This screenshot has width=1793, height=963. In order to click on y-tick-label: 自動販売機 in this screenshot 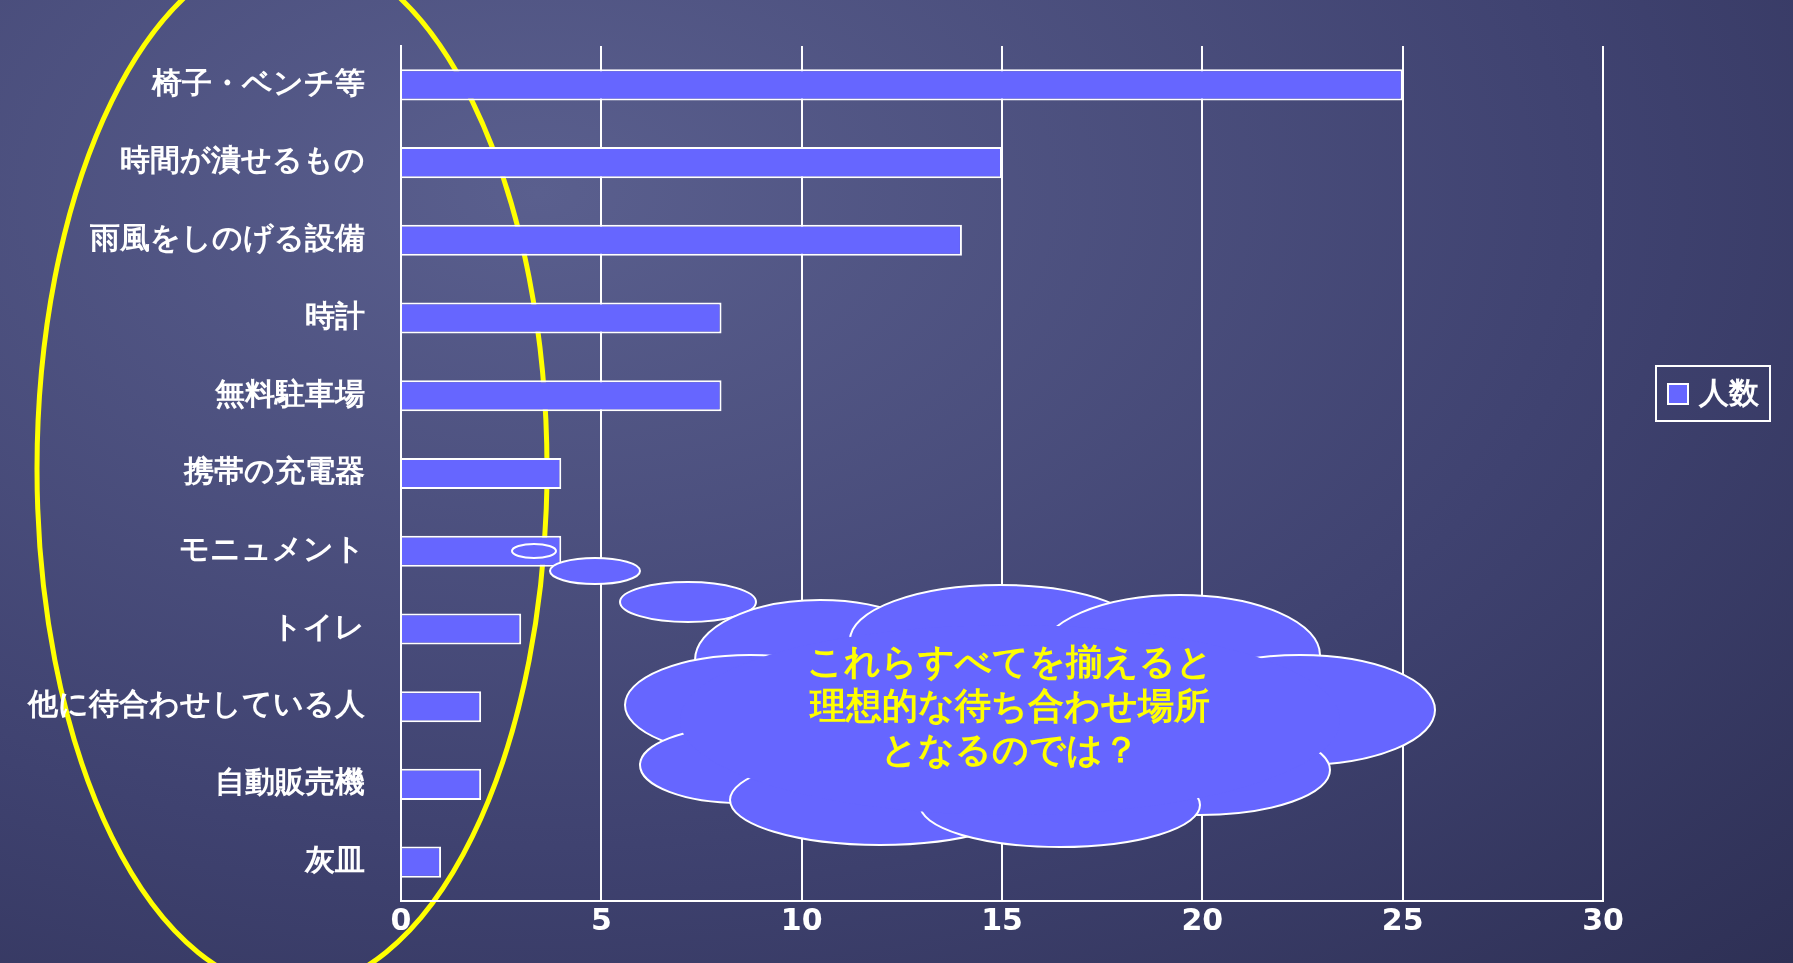, I will do `click(290, 782)`.